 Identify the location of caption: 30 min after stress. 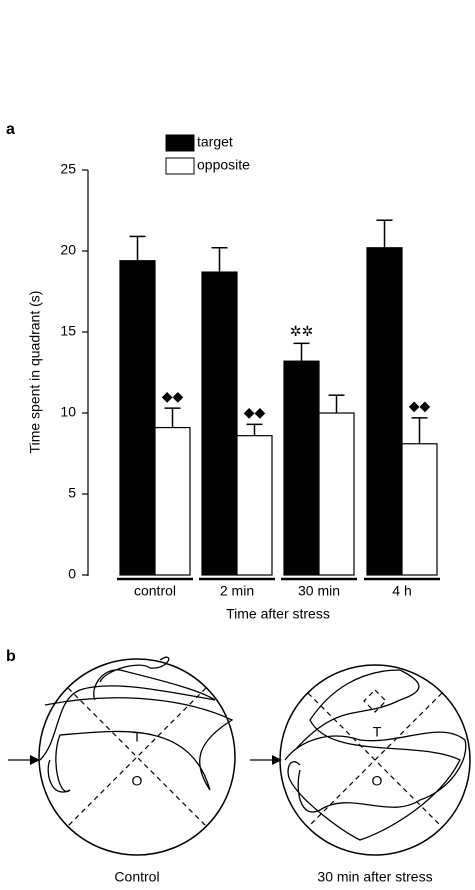
(374, 877).